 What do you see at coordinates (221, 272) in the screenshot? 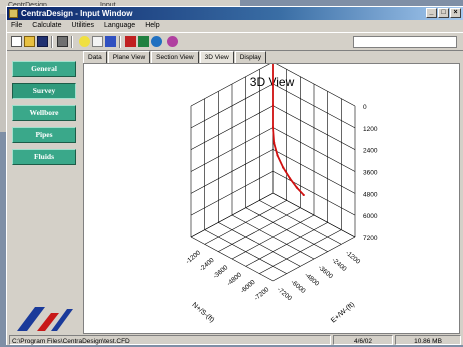
I see `y-tick-label: -3600` at bounding box center [221, 272].